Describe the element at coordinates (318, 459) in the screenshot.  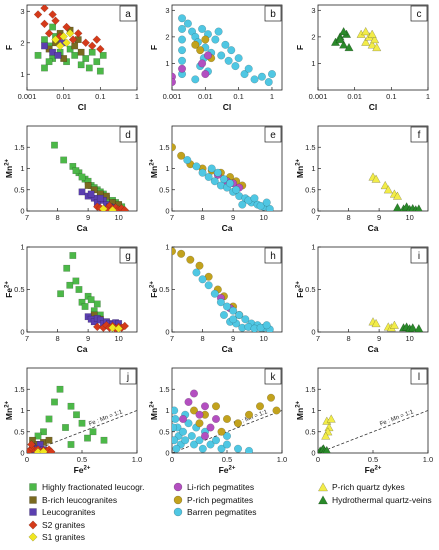
I see `x-tick-label: 0` at that location.